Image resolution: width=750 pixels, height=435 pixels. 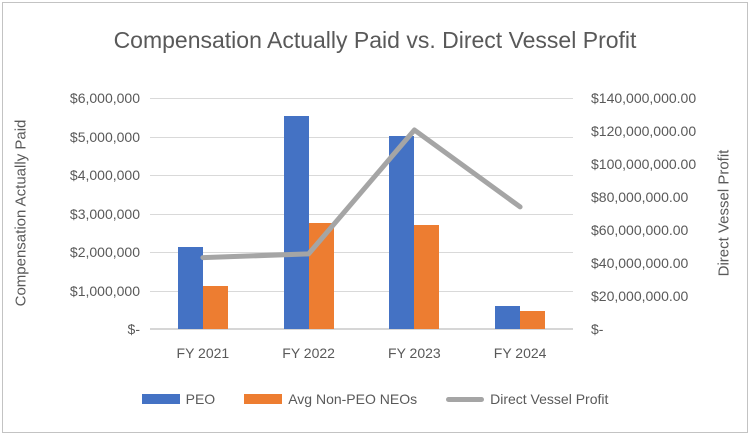 I want to click on x-axis-line, so click(x=361, y=329).